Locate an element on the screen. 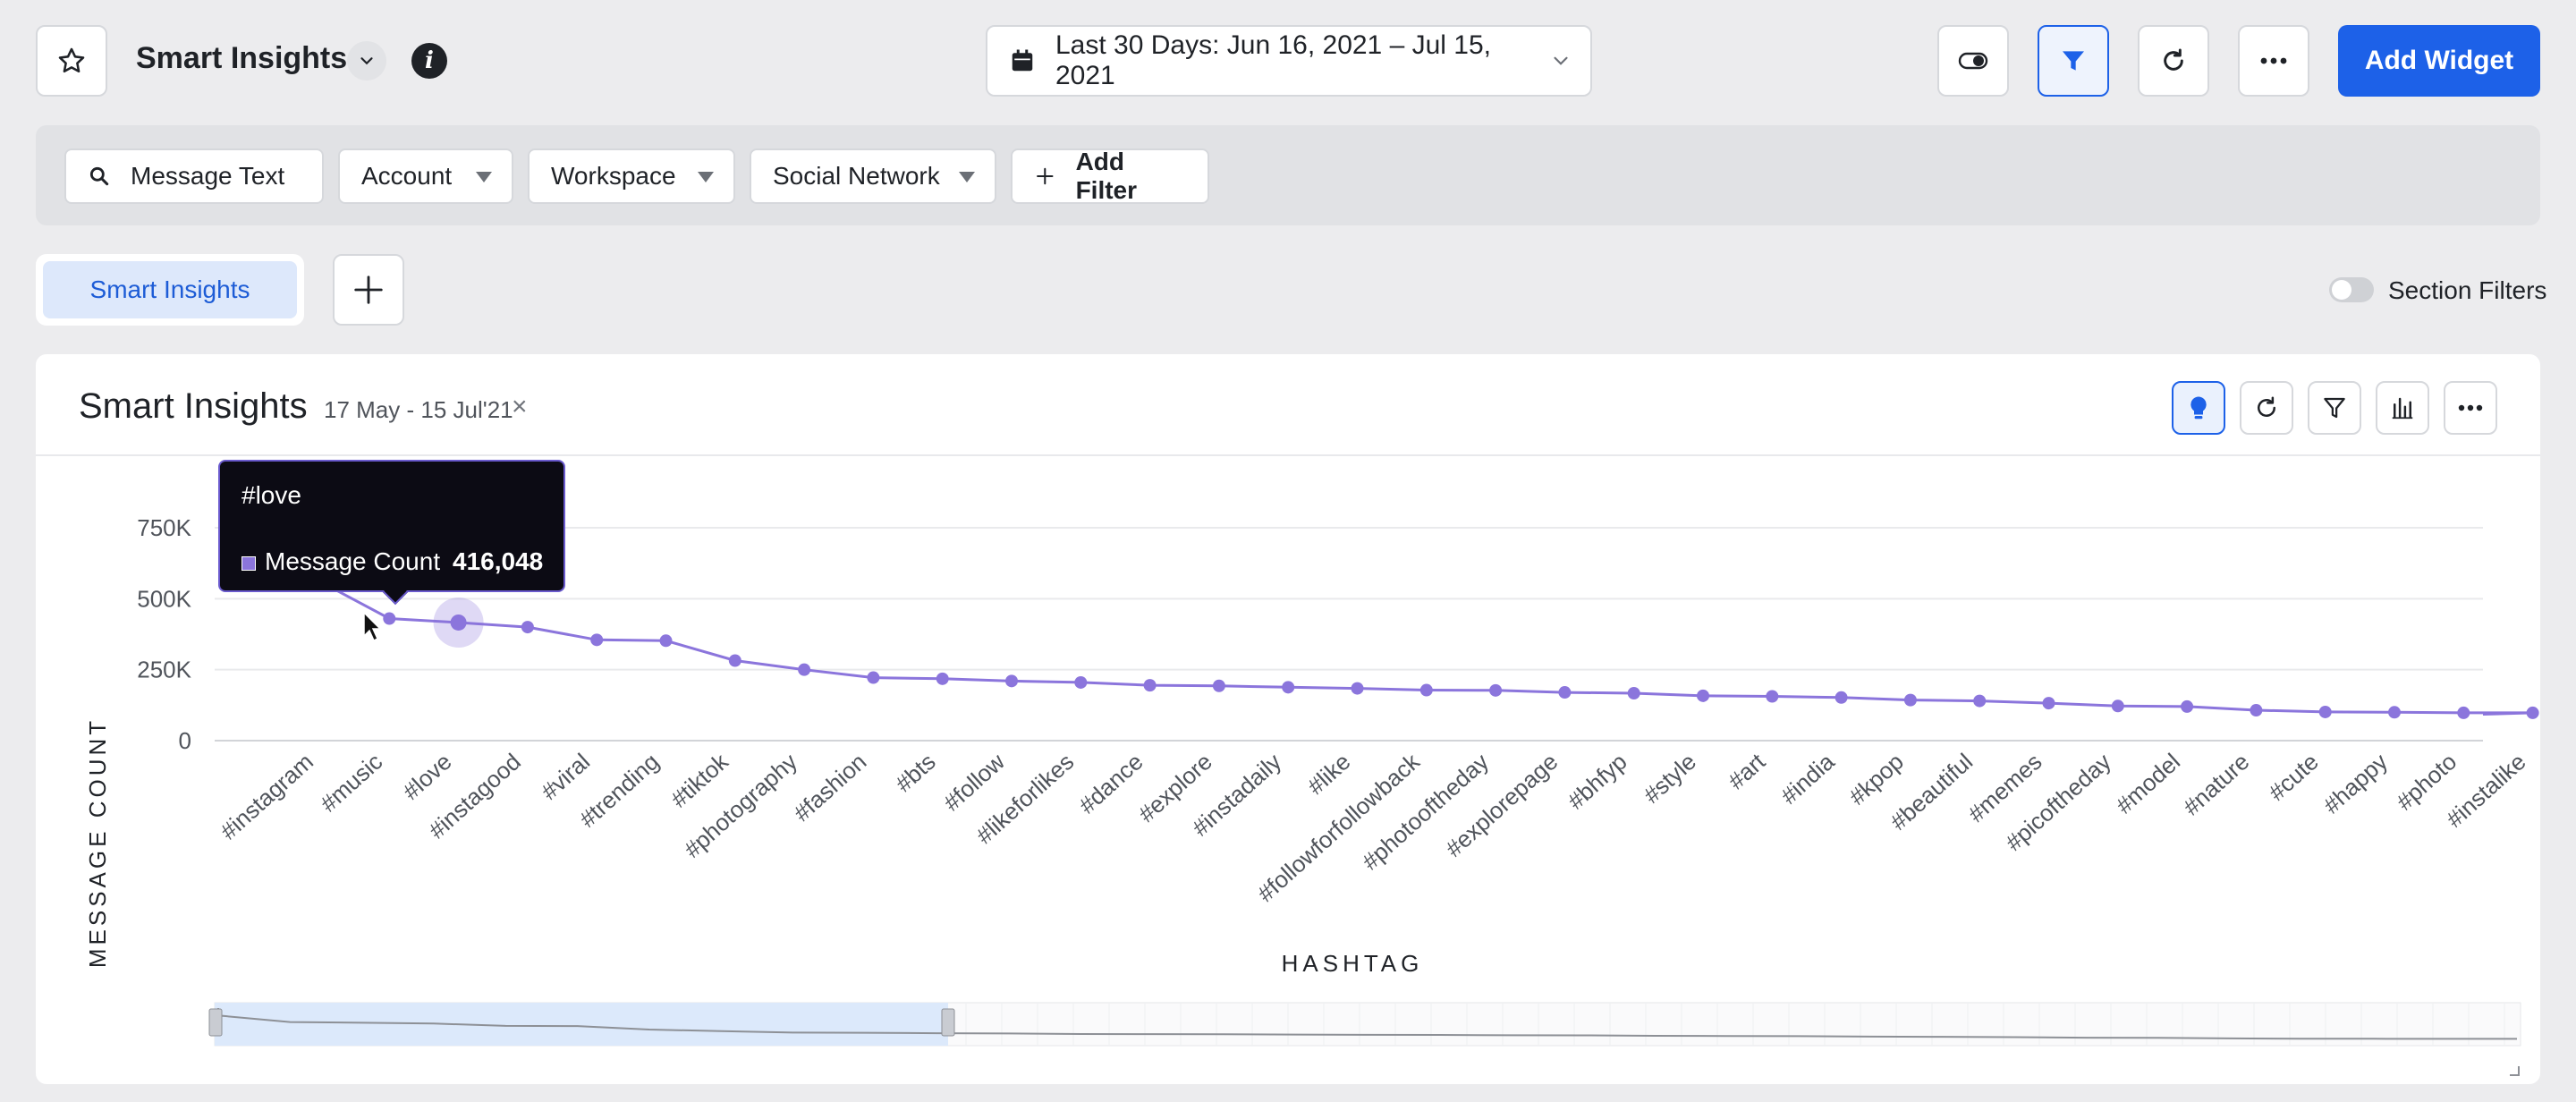 This screenshot has height=1102, width=2576. chart-tooltip: #love Message Count 416,048 is located at coordinates (391, 533).